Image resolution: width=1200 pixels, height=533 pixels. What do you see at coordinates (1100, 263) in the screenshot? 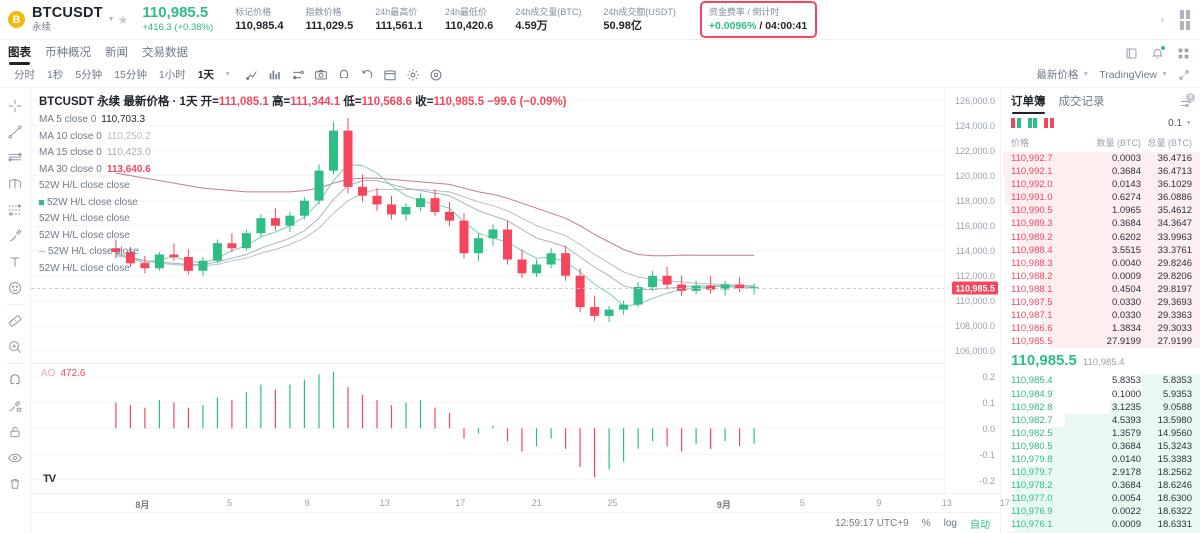
I see `orderbook-row: 110,988.3 0.0040 29.8246` at bounding box center [1100, 263].